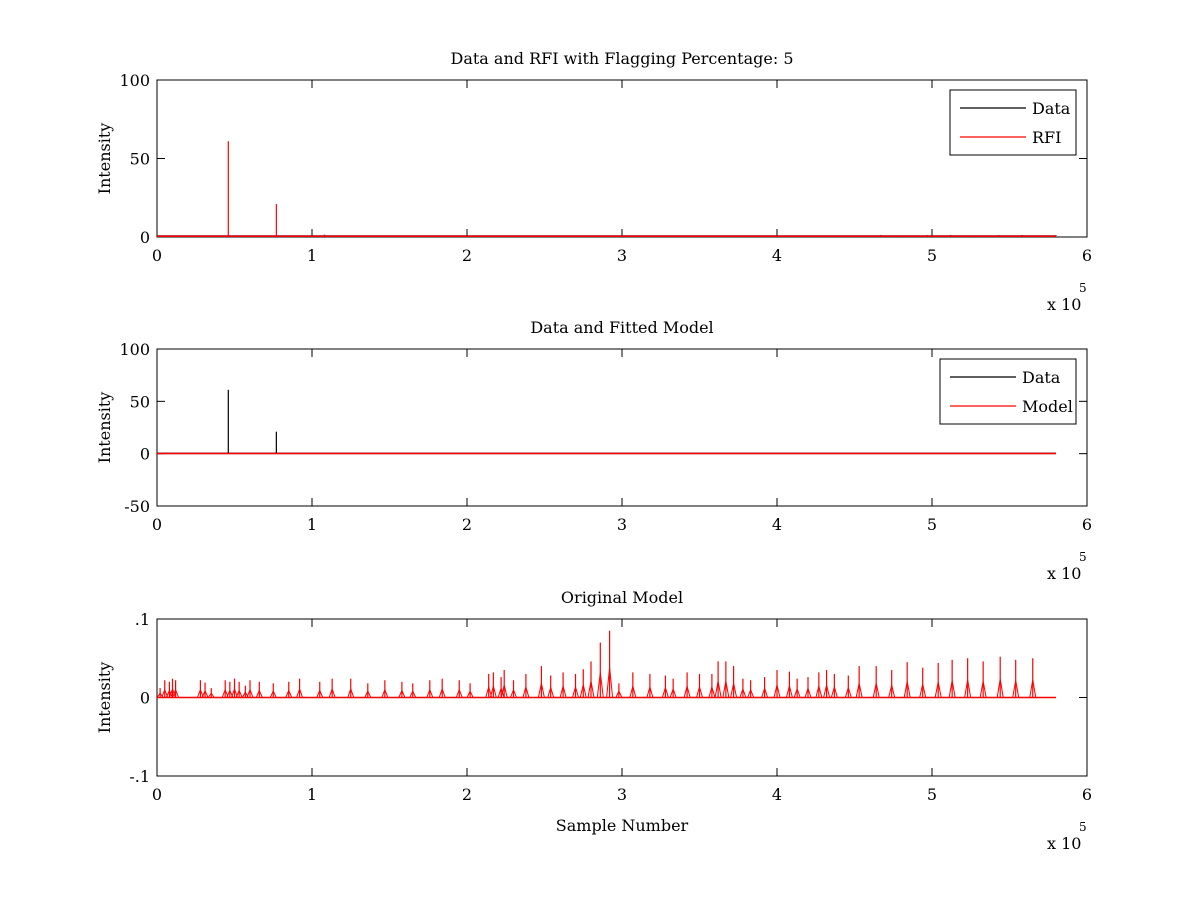  Describe the element at coordinates (1051, 108) in the screenshot. I see `legend-entry: Data` at that location.